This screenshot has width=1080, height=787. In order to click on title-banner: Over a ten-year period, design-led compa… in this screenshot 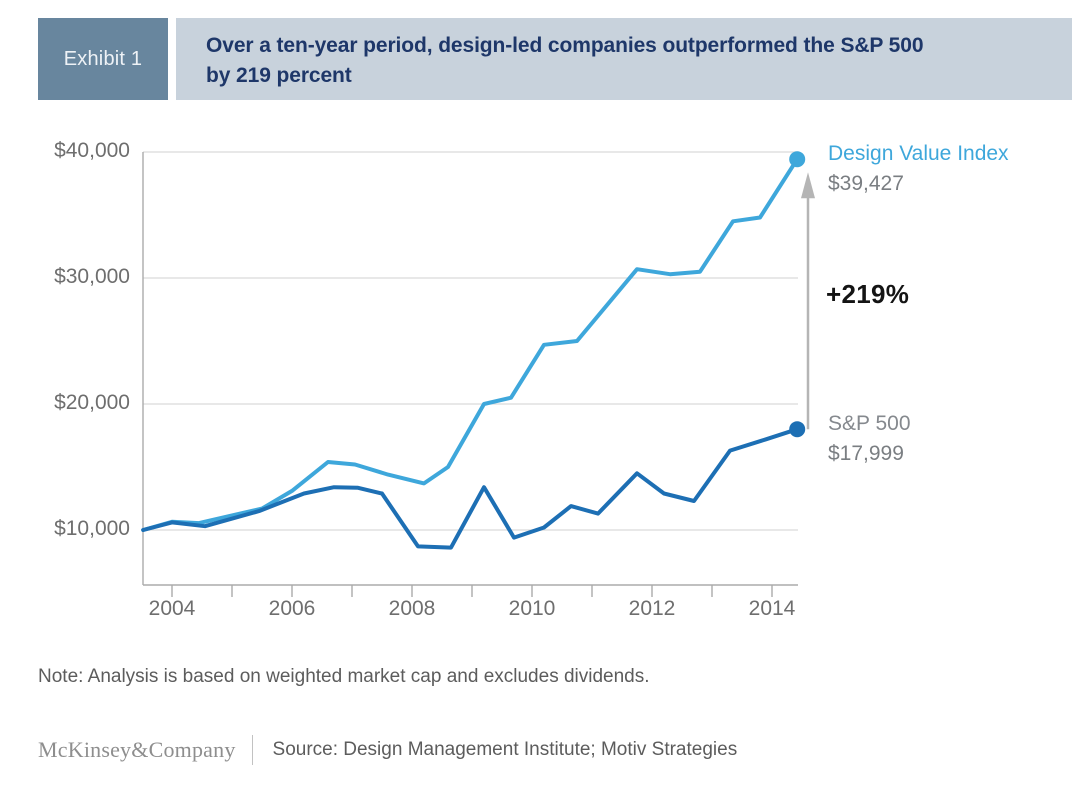, I will do `click(624, 59)`.